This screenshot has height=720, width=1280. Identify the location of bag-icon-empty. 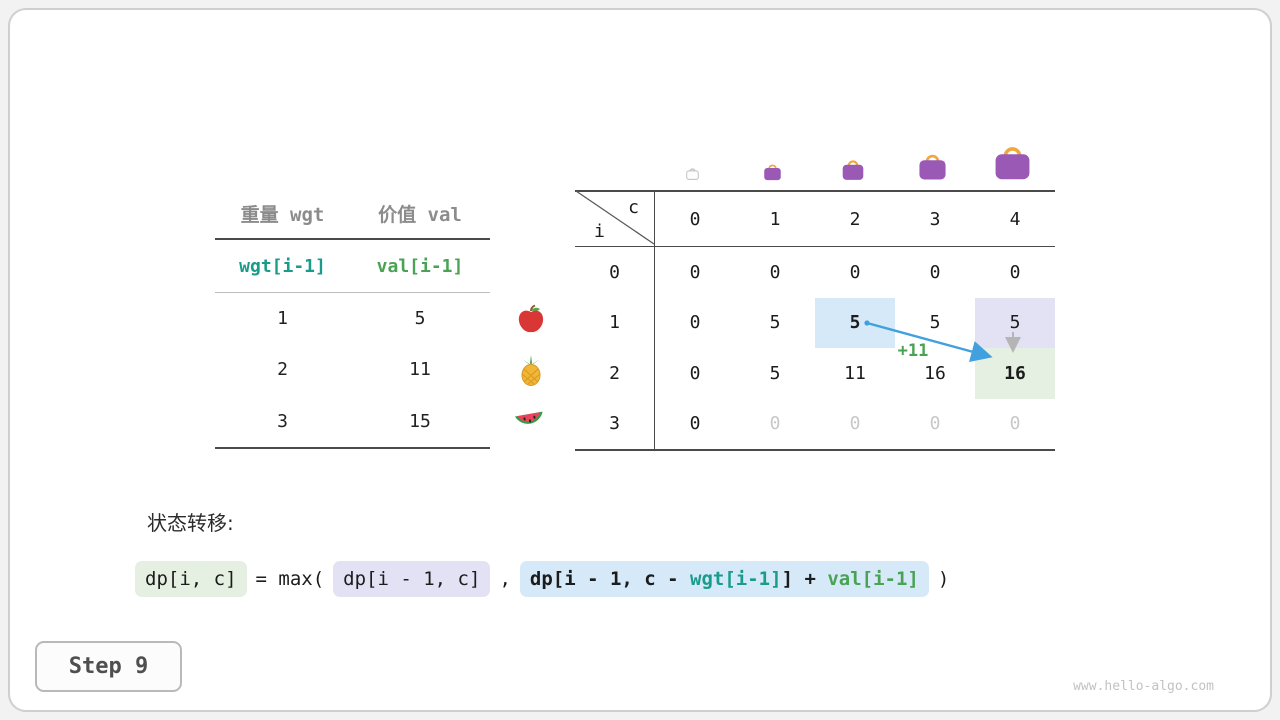
(692, 174).